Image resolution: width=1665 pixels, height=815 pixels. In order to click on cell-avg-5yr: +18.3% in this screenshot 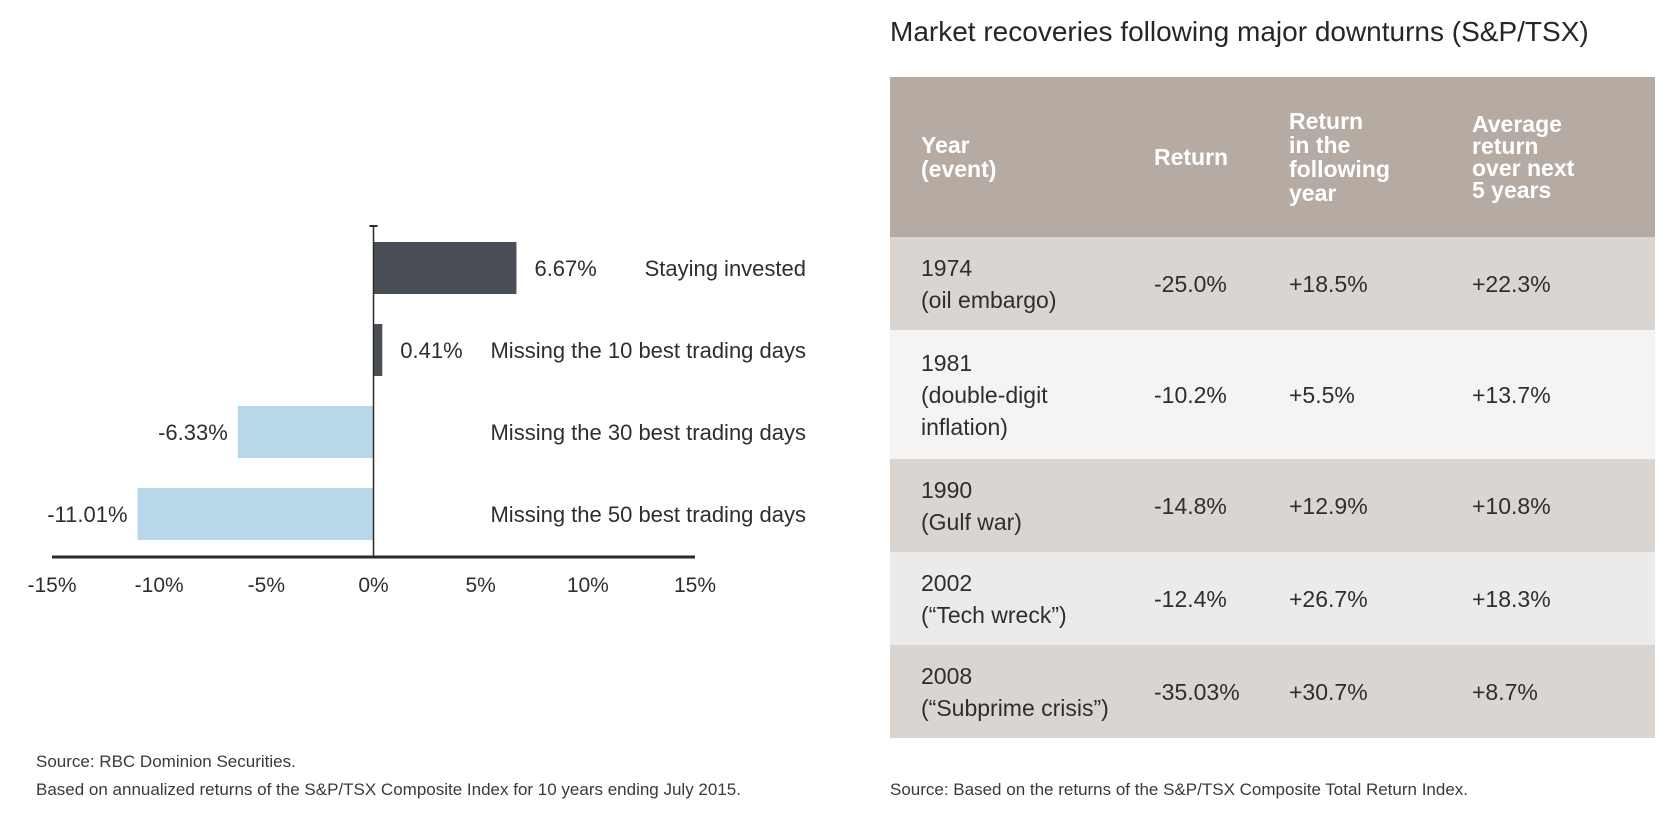, I will do `click(1563, 598)`.